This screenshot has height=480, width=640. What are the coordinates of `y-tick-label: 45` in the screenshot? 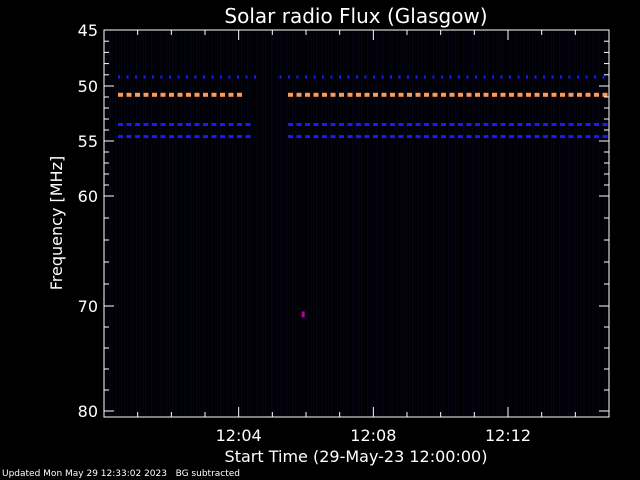 It's located at (88, 30).